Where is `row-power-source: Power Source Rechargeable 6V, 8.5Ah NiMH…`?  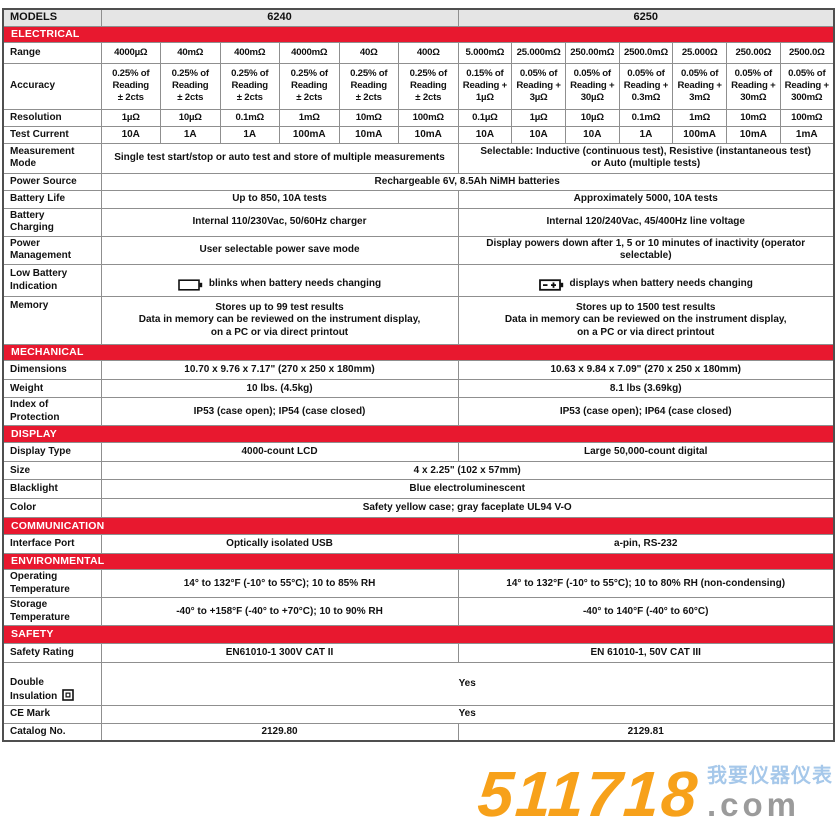 row-power-source: Power Source Rechargeable 6V, 8.5Ah NiMH… is located at coordinates (418, 181).